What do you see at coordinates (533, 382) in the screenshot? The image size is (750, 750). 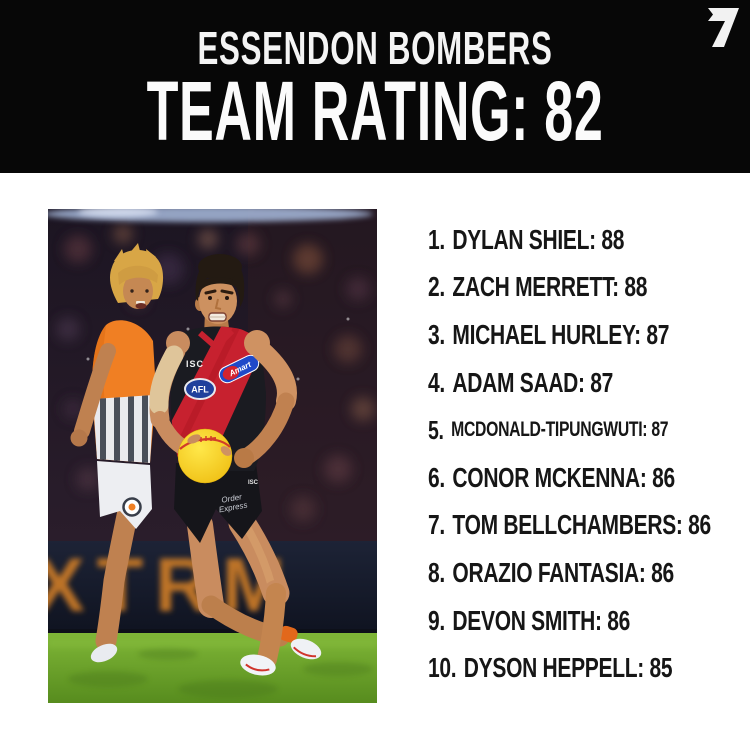 I see `player-name-rating: ADAM SAAD: 87` at bounding box center [533, 382].